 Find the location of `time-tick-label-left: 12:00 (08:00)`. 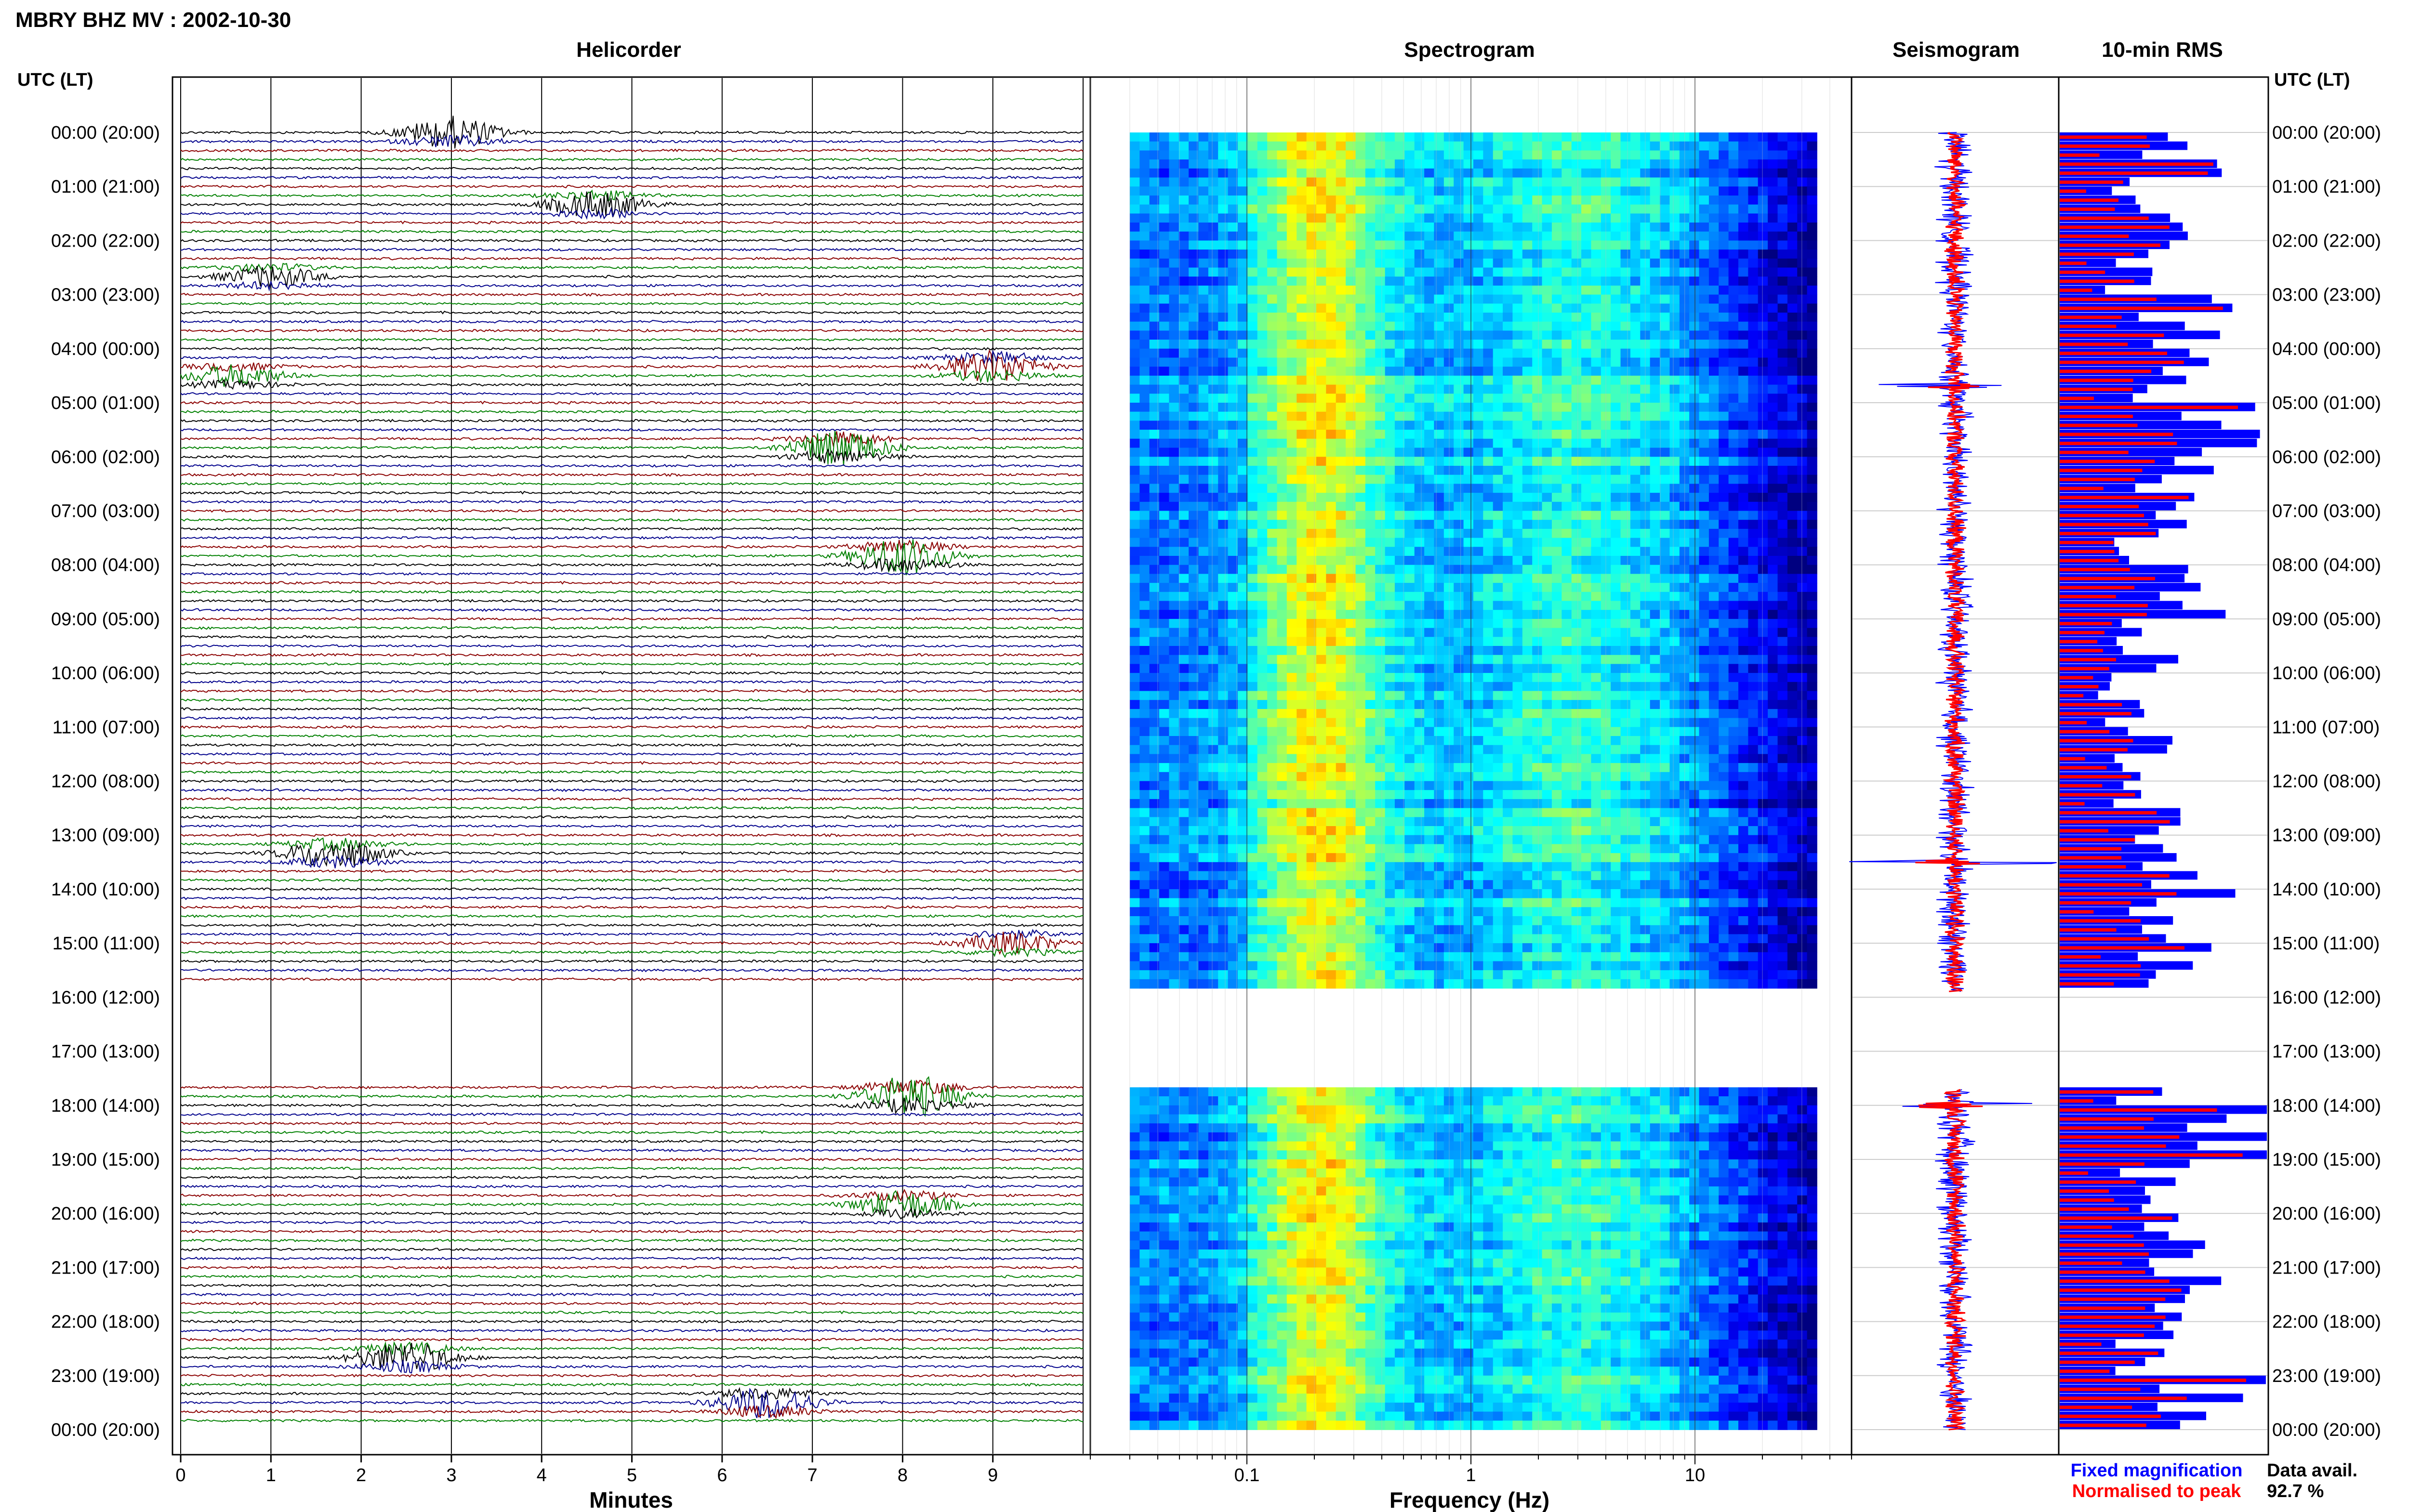

time-tick-label-left: 12:00 (08:00) is located at coordinates (105, 782).